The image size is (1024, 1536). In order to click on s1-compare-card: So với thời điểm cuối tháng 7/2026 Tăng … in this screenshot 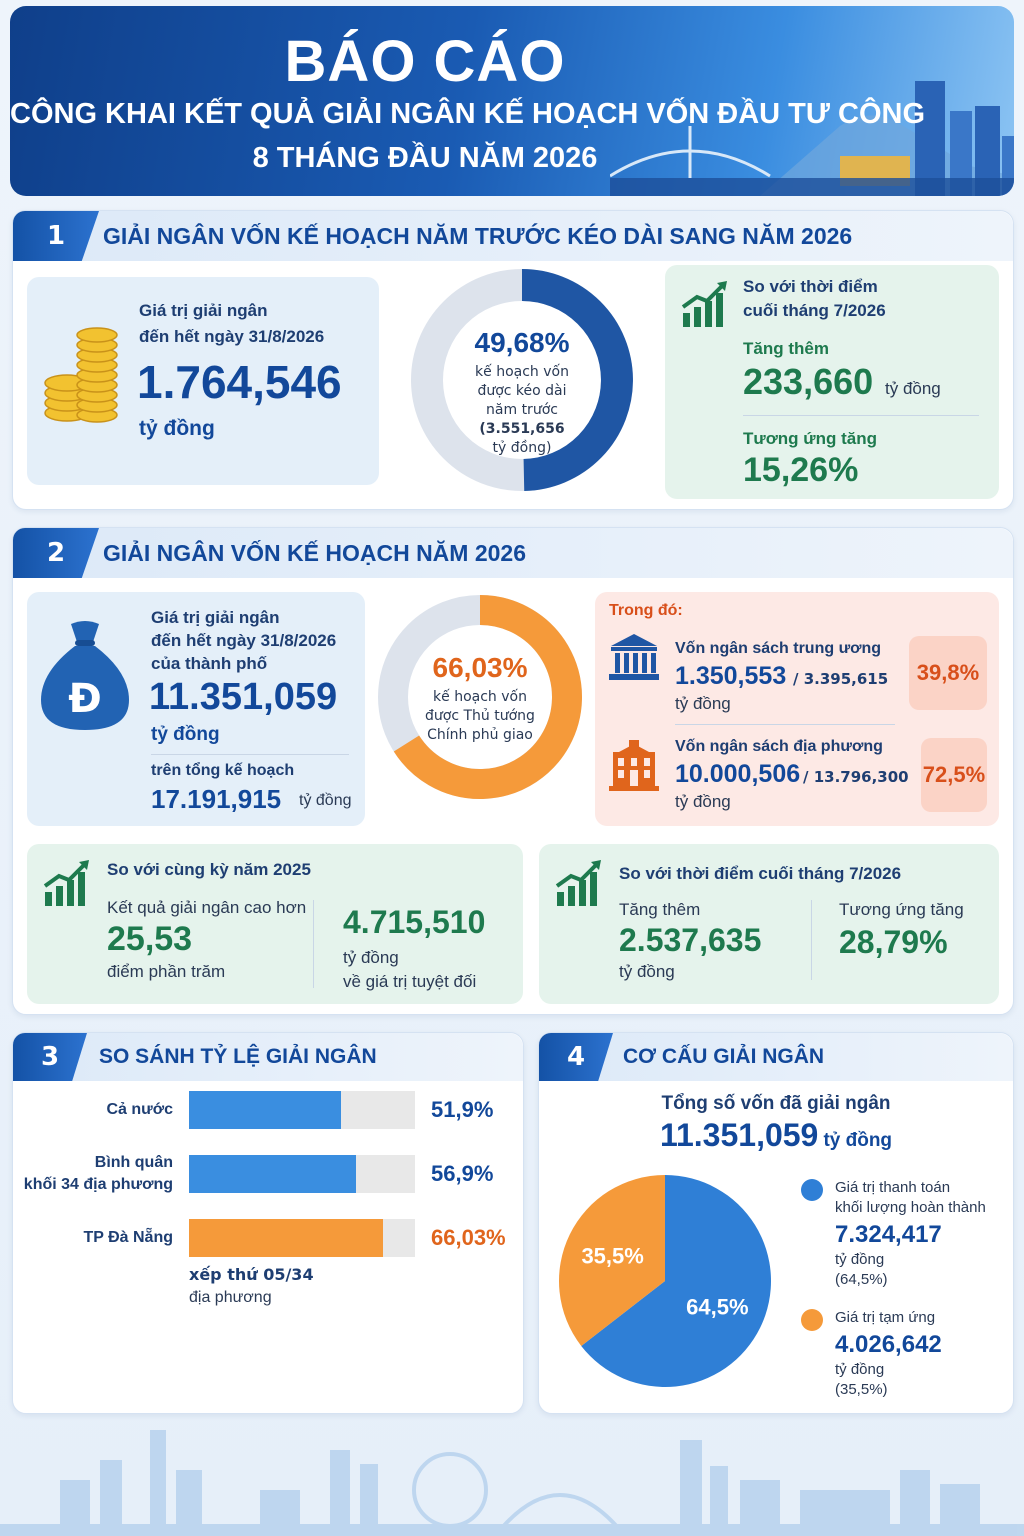, I will do `click(832, 382)`.